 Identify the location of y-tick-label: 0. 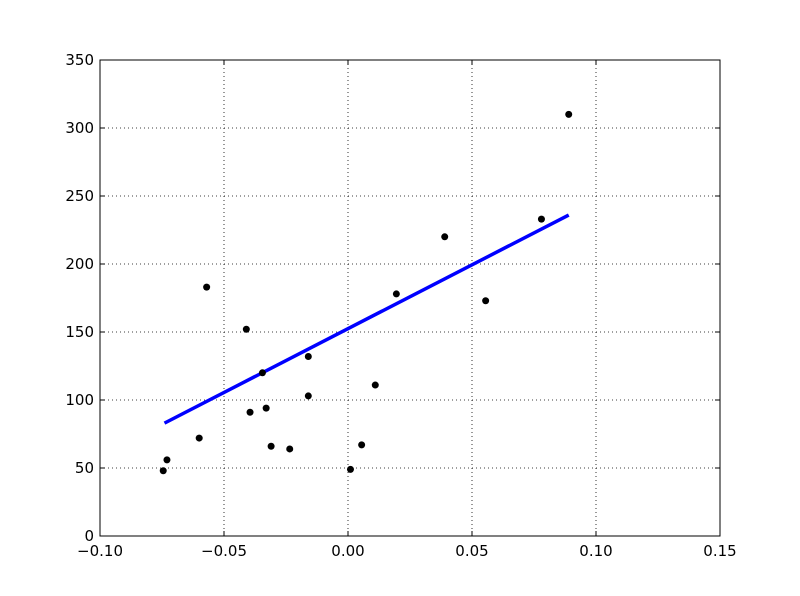
(89, 536).